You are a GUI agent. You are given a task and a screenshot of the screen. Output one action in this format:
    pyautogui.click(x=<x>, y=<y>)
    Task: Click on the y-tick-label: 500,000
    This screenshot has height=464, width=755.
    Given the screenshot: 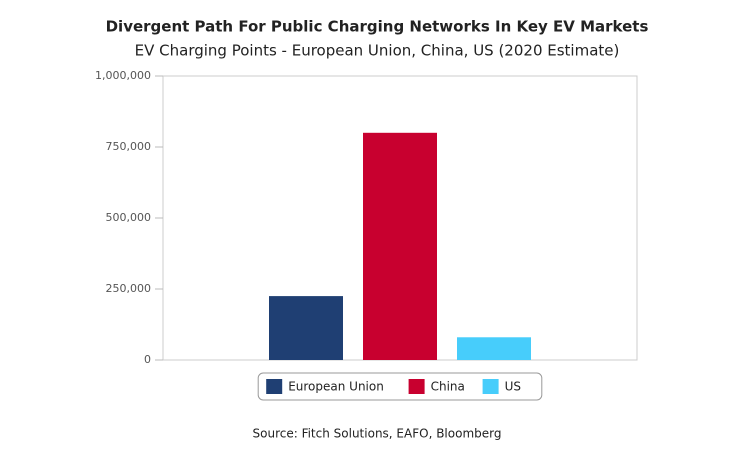 What is the action you would take?
    pyautogui.click(x=129, y=217)
    